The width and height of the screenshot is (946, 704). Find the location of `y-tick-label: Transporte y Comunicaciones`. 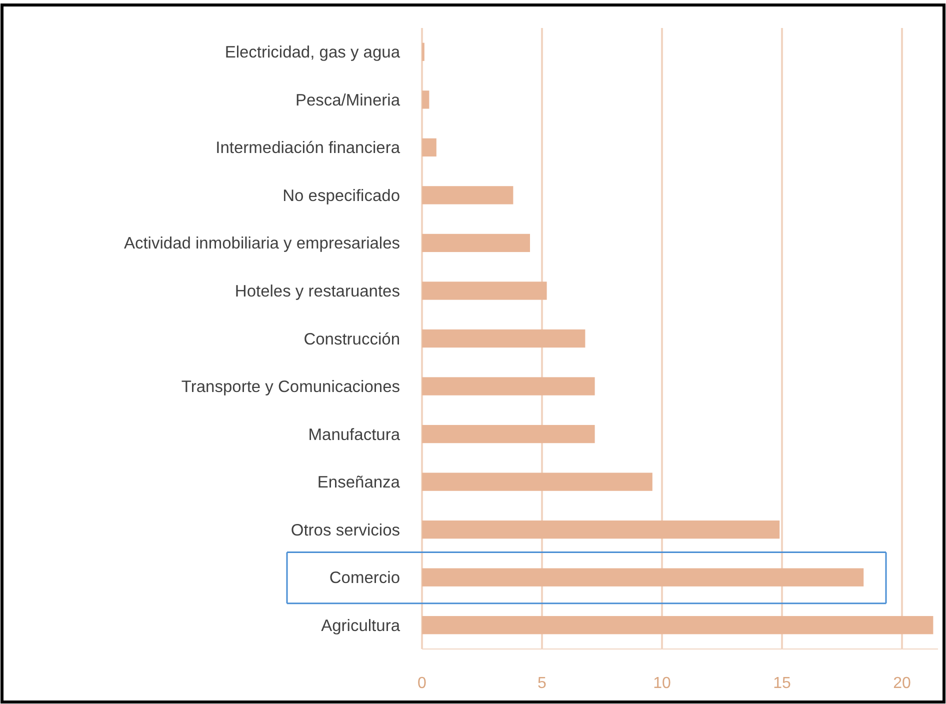

y-tick-label: Transporte y Comunicaciones is located at coordinates (290, 387).